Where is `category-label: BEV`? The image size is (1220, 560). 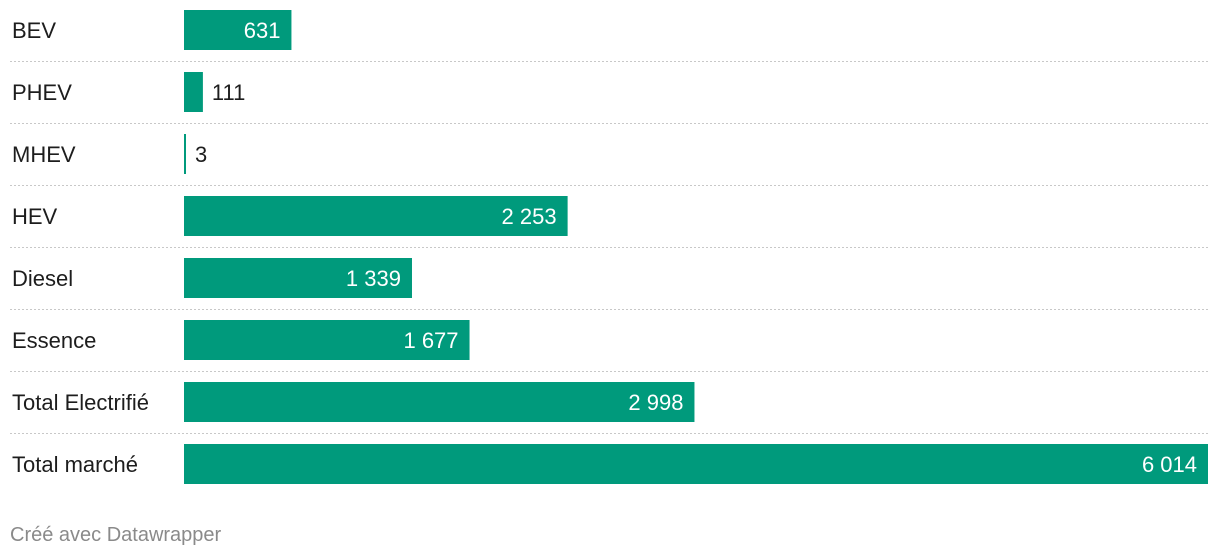 category-label: BEV is located at coordinates (34, 30).